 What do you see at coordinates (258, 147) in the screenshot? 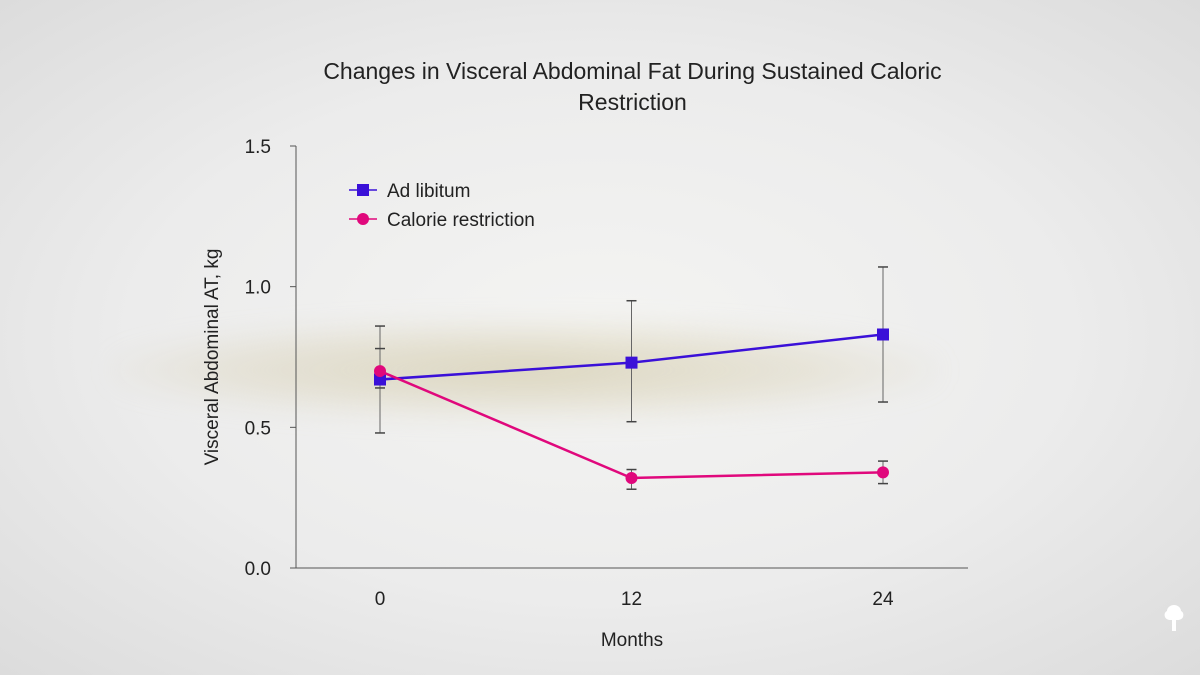
I see `y-tick-label: 1.5` at bounding box center [258, 147].